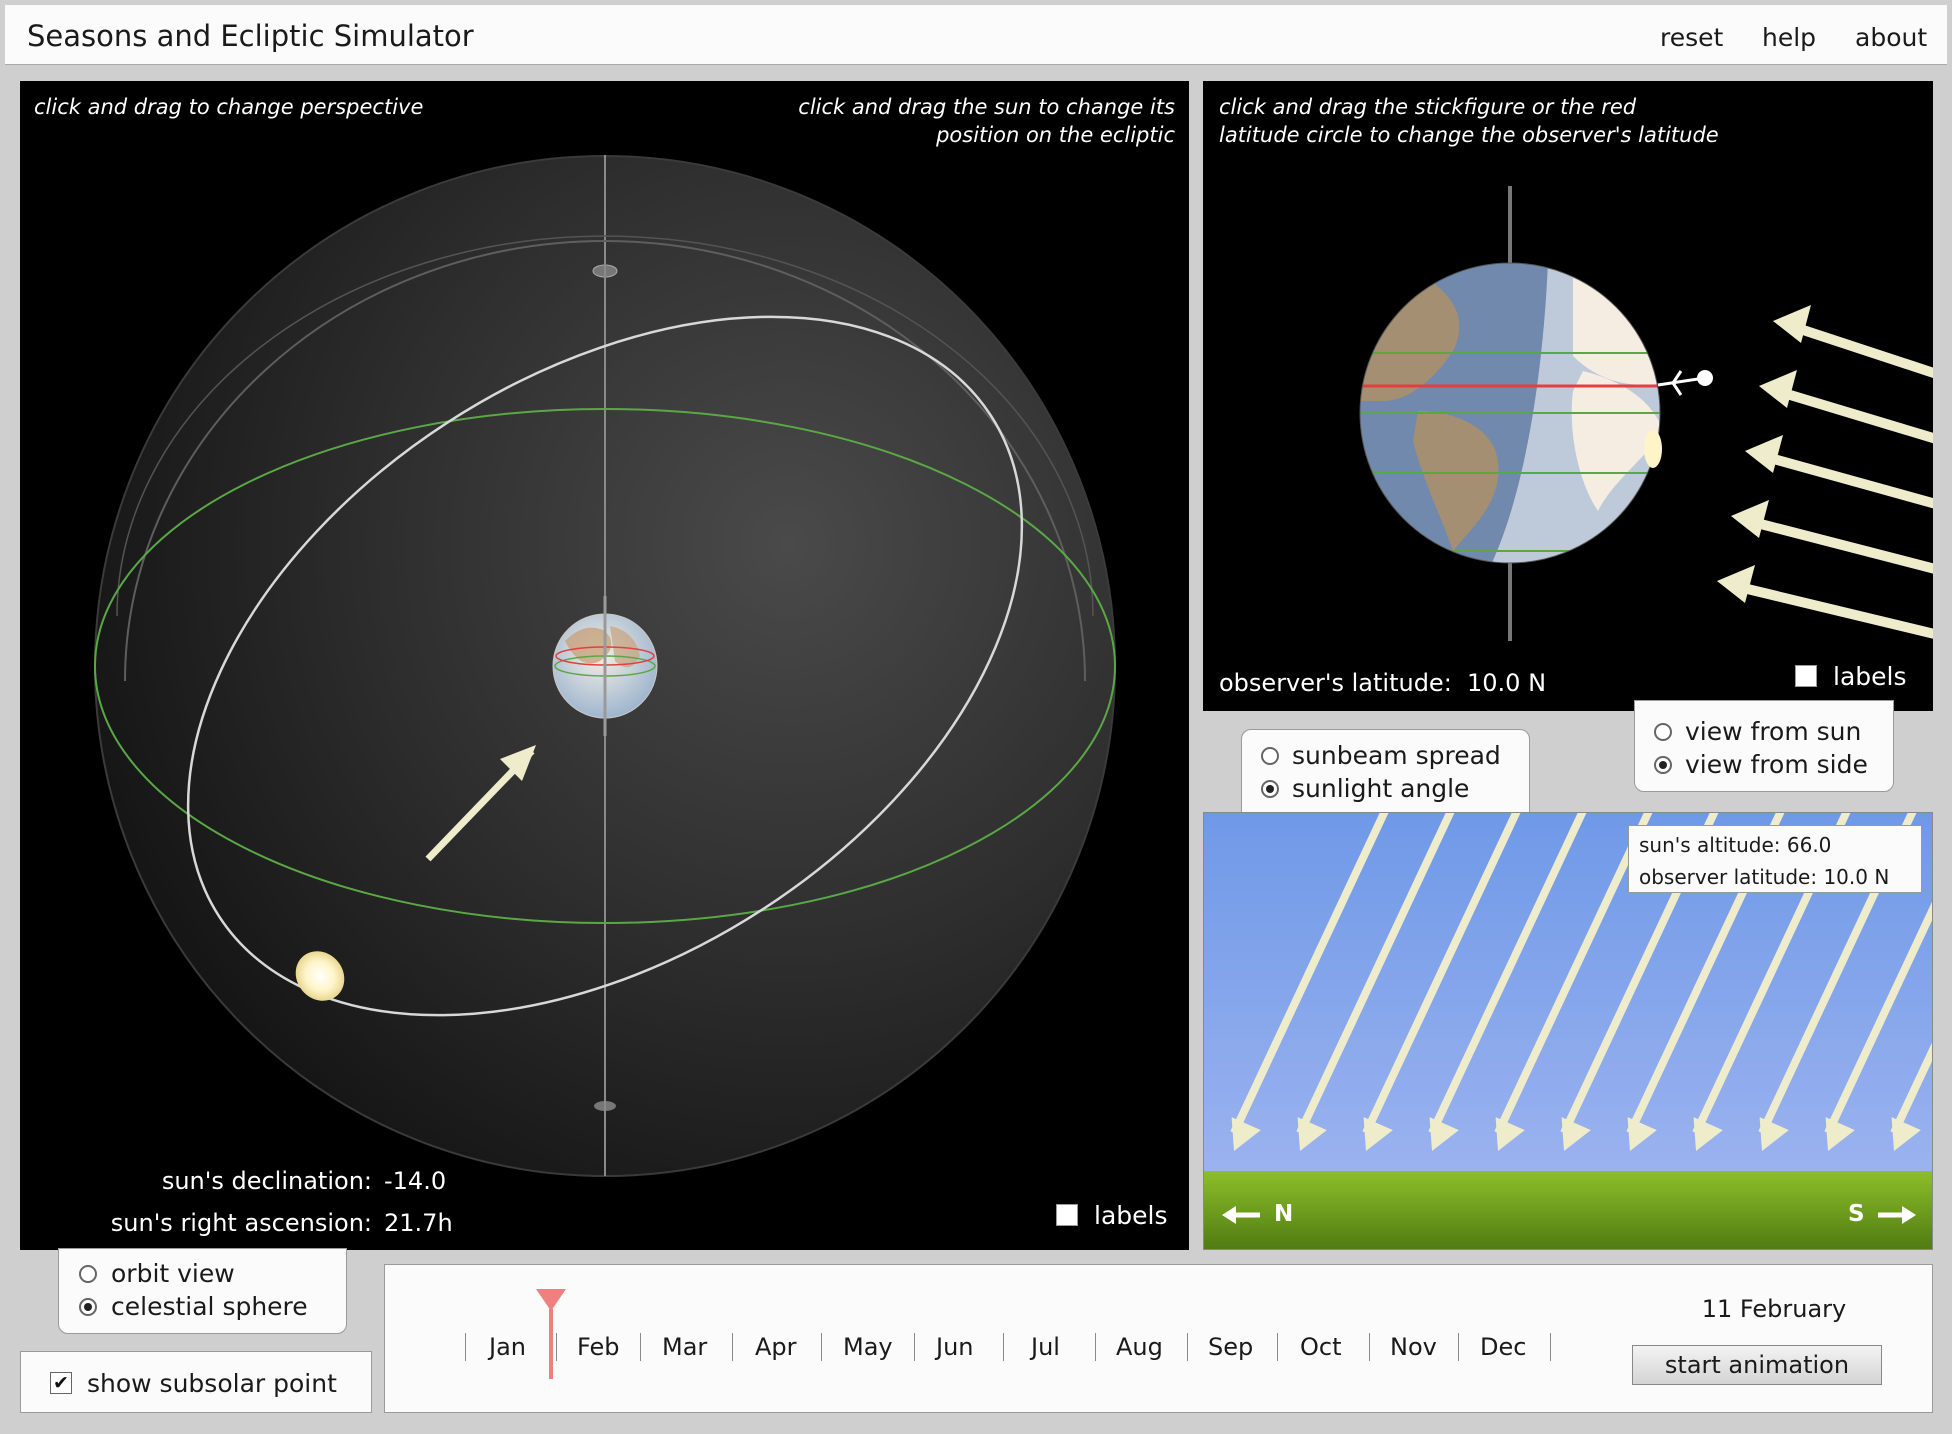  Describe the element at coordinates (955, 1347) in the screenshot. I see `month-label: Jun` at that location.